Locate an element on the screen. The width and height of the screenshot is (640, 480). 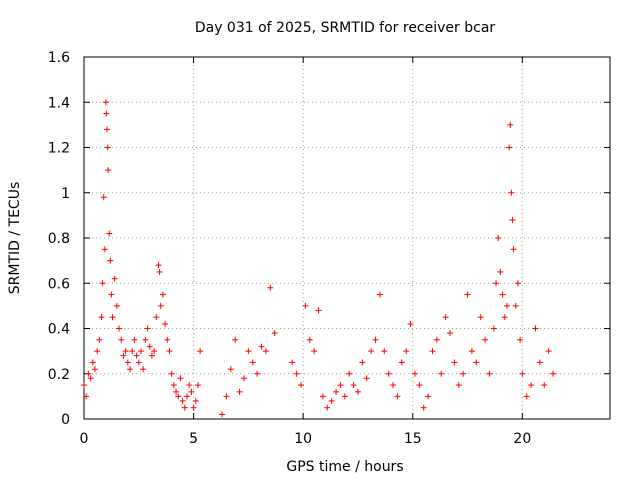
y-tick-label: 0 is located at coordinates (65, 420).